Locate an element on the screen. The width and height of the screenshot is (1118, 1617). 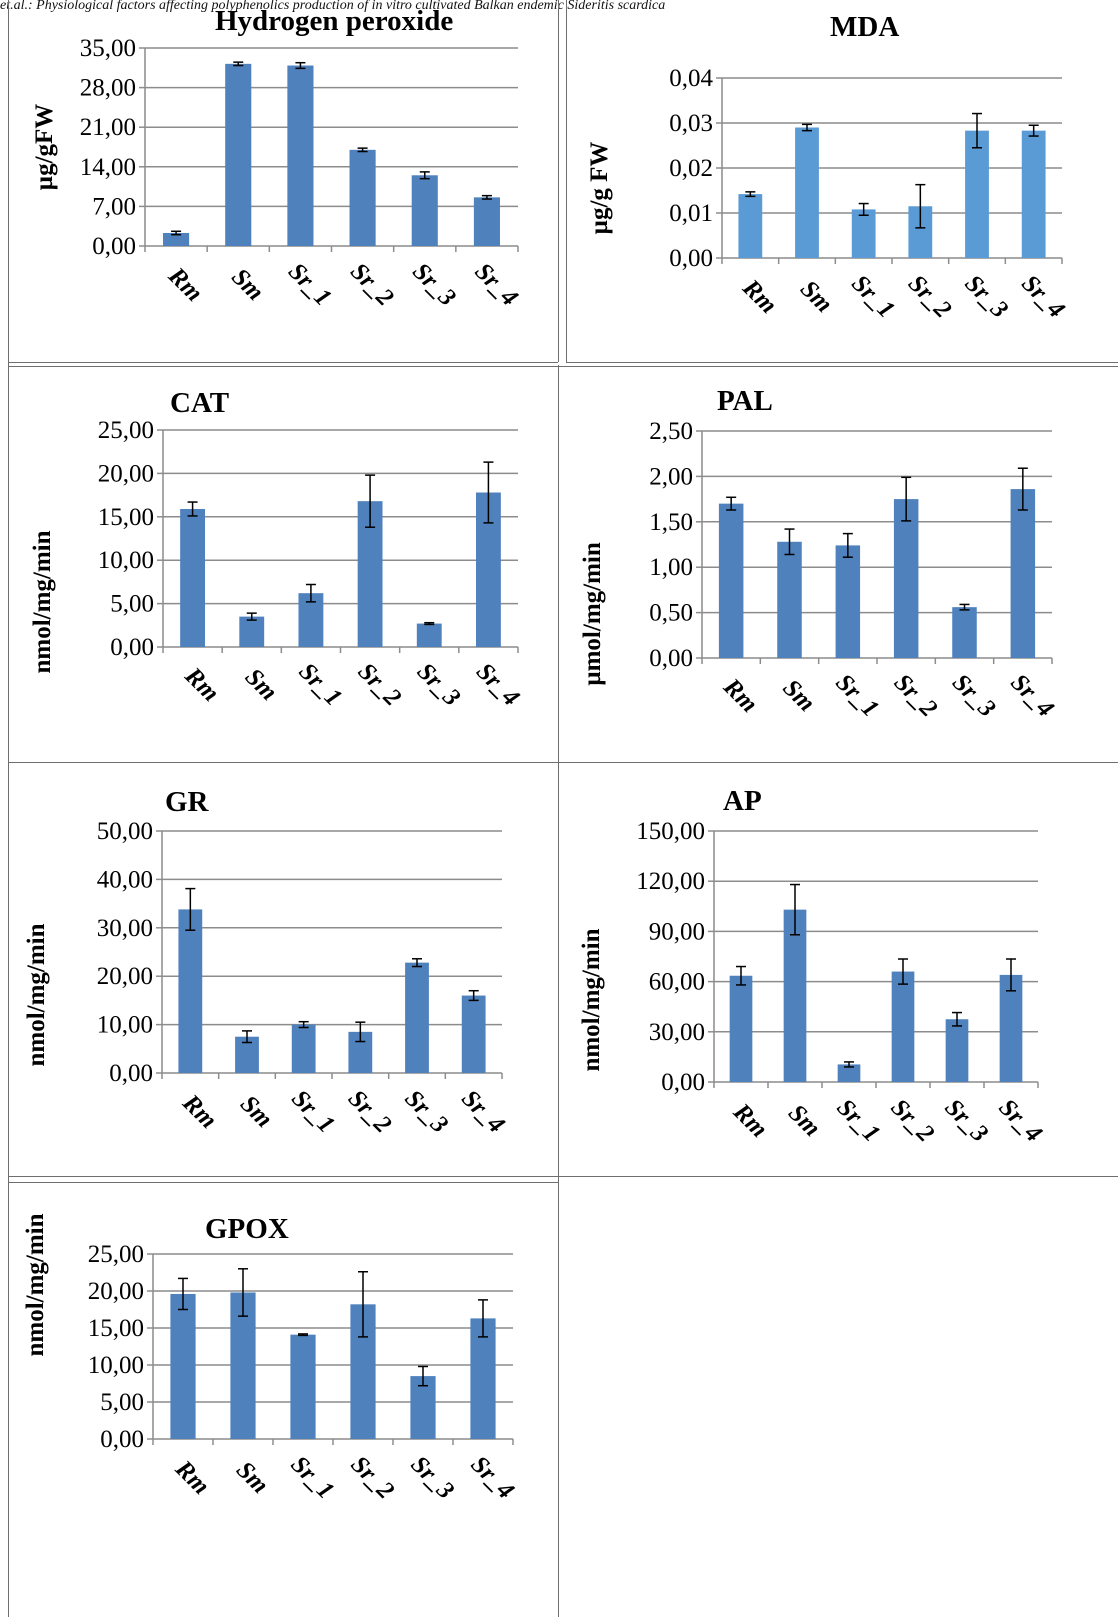
y-tick-label: 25,00 is located at coordinates (126, 430).